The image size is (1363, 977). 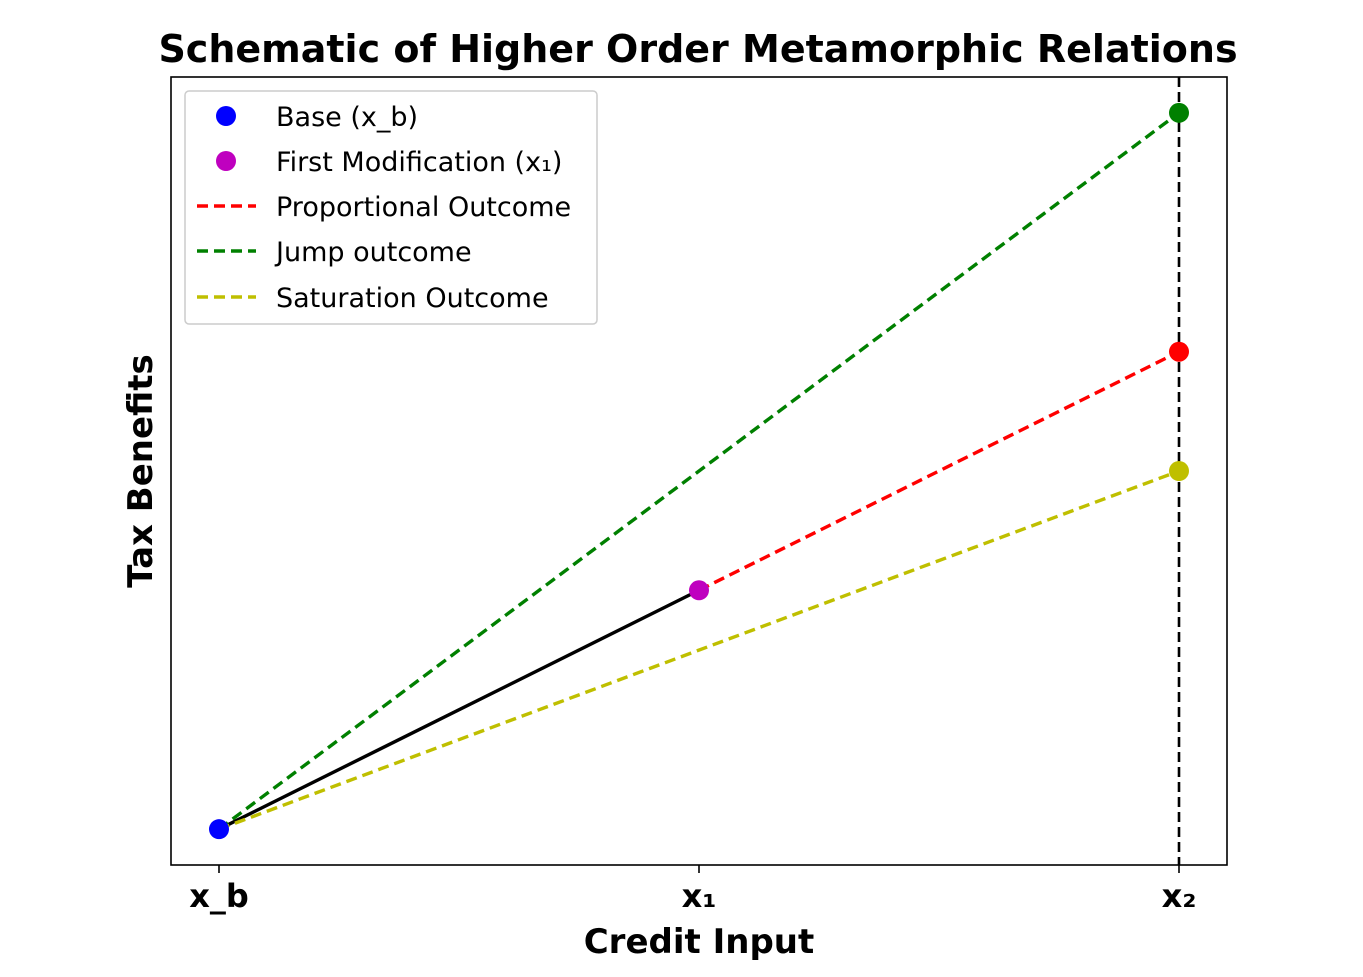 I want to click on series-line-proportional-outcome, so click(x=939, y=471).